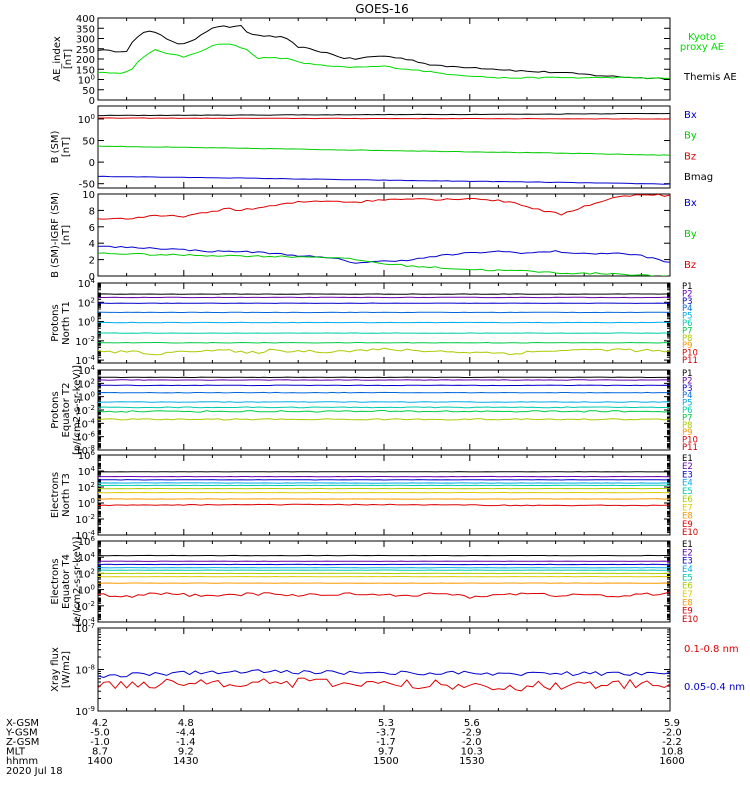 Image resolution: width=750 pixels, height=800 pixels. Describe the element at coordinates (100, 752) in the screenshot. I see `footer-row-value: 8.7` at that location.